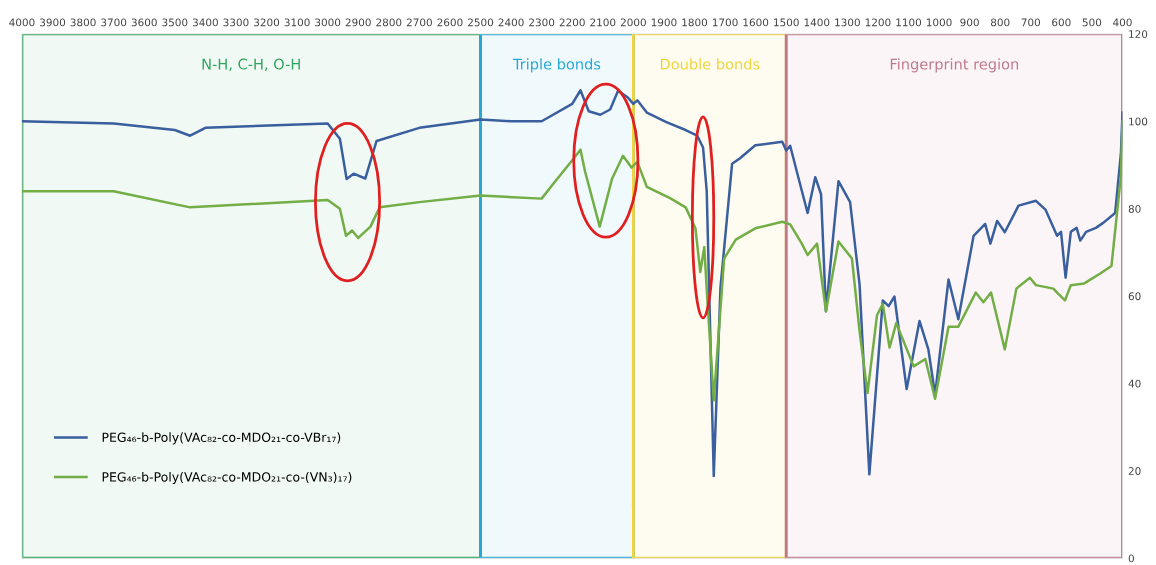 The height and width of the screenshot is (565, 1156). I want to click on y-tick-label: 100, so click(1138, 121).